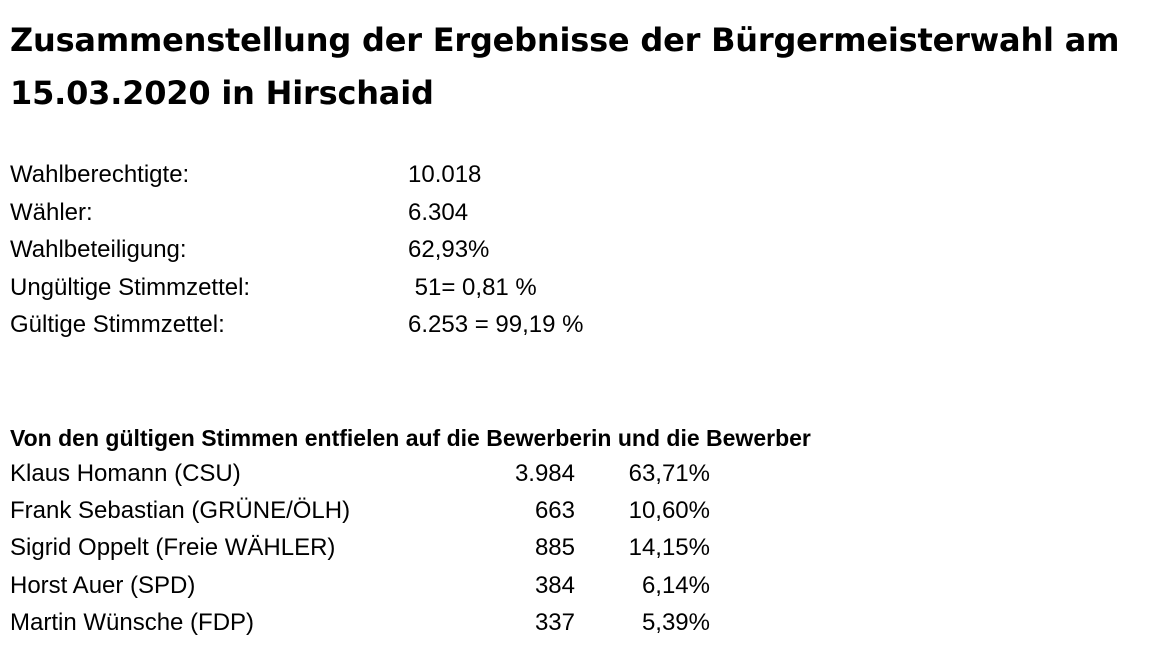  What do you see at coordinates (390, 585) in the screenshot?
I see `candidate-row: Horst Auer (SPD) 384 6,14%` at bounding box center [390, 585].